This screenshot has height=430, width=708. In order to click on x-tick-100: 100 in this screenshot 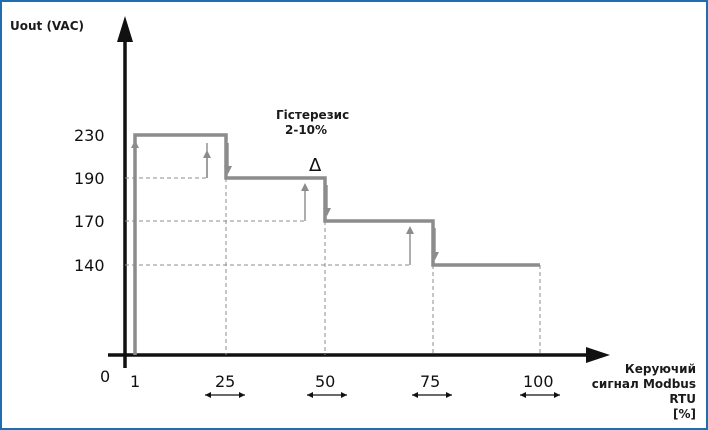, I will do `click(538, 381)`.